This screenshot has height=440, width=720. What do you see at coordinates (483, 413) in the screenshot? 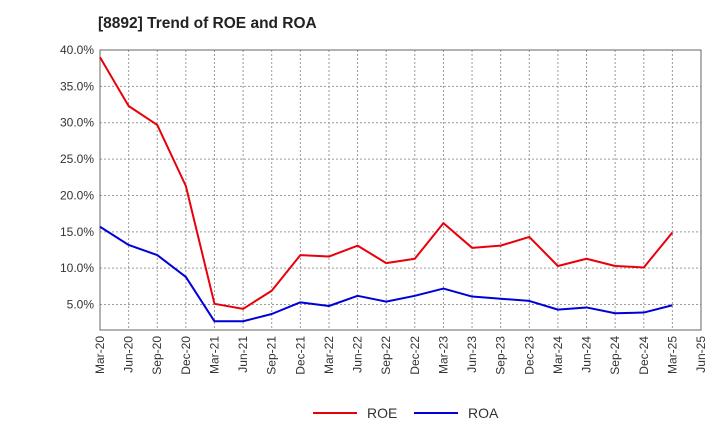
I see `legend-label-roa: ROA` at bounding box center [483, 413].